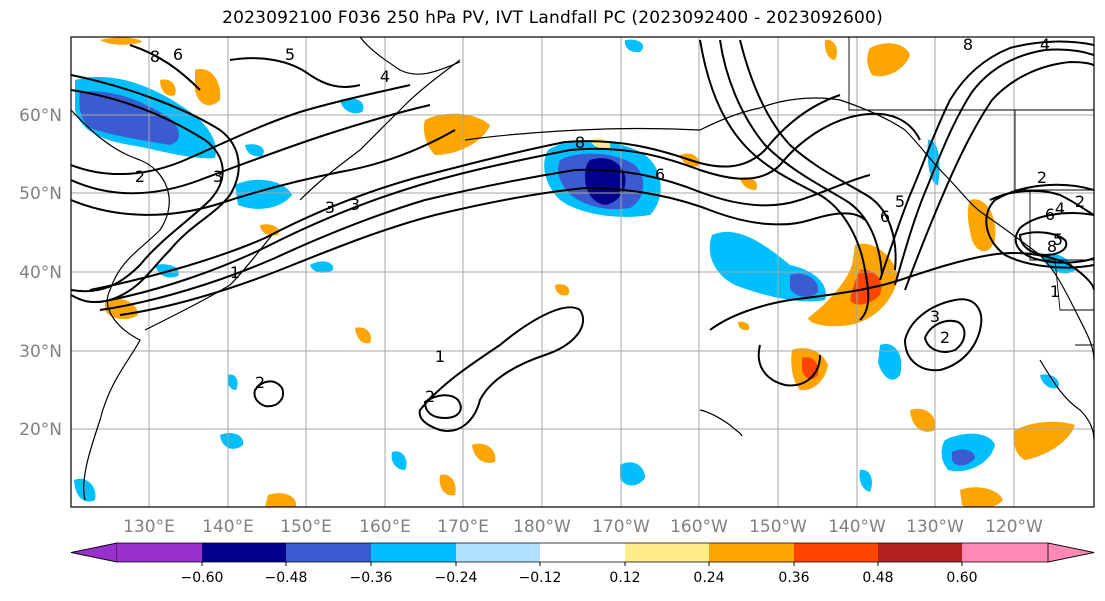 The image size is (1105, 601). What do you see at coordinates (40, 273) in the screenshot?
I see `latitude-labels: 60°N 50°N 40°N 30°N 20°N` at bounding box center [40, 273].